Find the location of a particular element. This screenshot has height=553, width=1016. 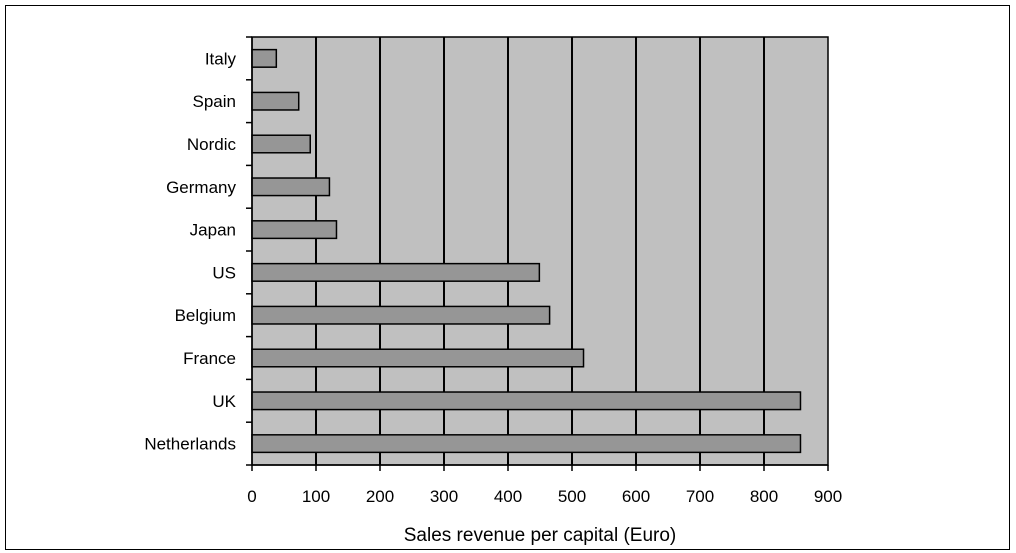

y-tick-label: UK is located at coordinates (224, 401).